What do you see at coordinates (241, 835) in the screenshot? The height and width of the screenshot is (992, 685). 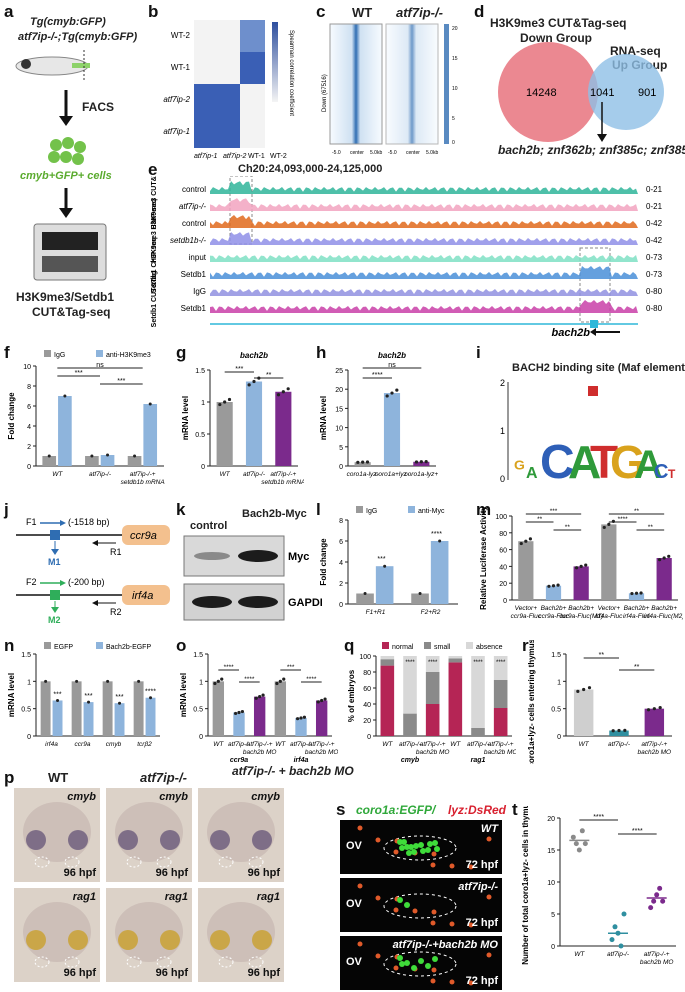 I see `embryo-photo: cmyb 96 hpf` at bounding box center [241, 835].